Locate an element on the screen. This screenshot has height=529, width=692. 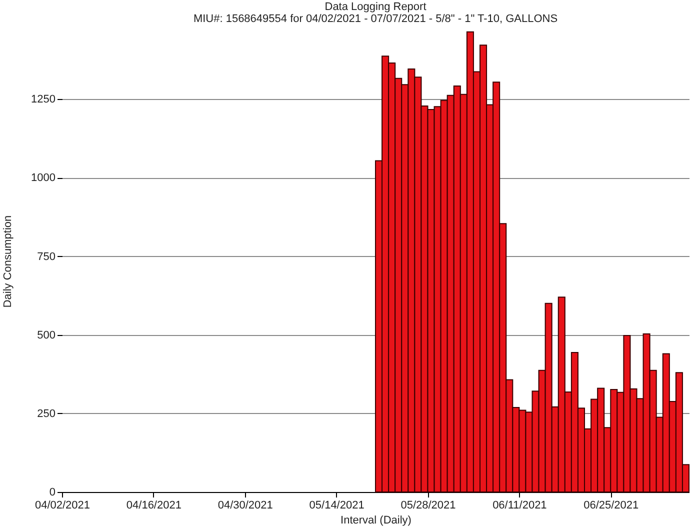
x-tick-label: 04/30/2021 is located at coordinates (245, 506).